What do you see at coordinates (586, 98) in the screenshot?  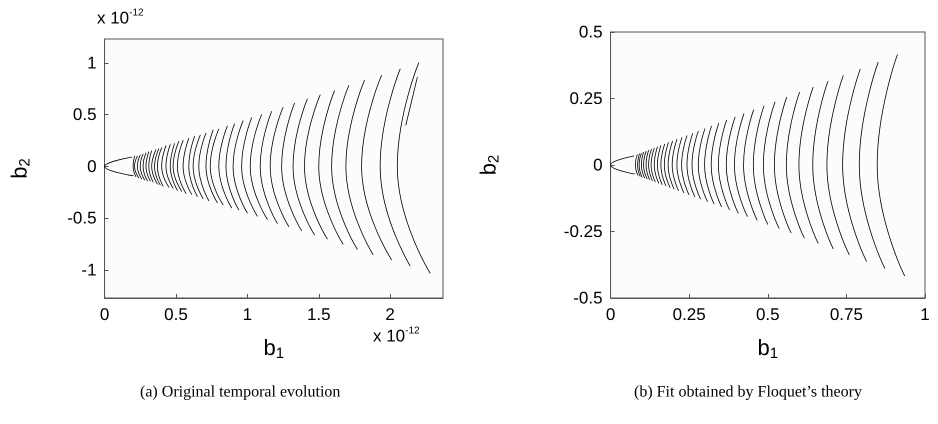 I see `y-tick-label: 0.25` at bounding box center [586, 98].